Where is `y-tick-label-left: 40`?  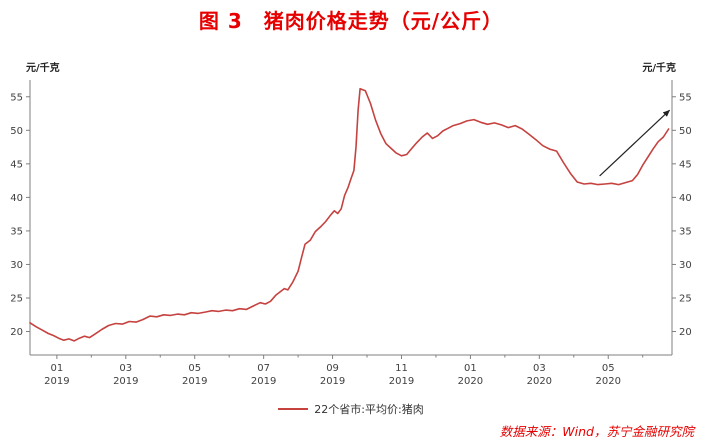 y-tick-label-left: 40 is located at coordinates (16, 198).